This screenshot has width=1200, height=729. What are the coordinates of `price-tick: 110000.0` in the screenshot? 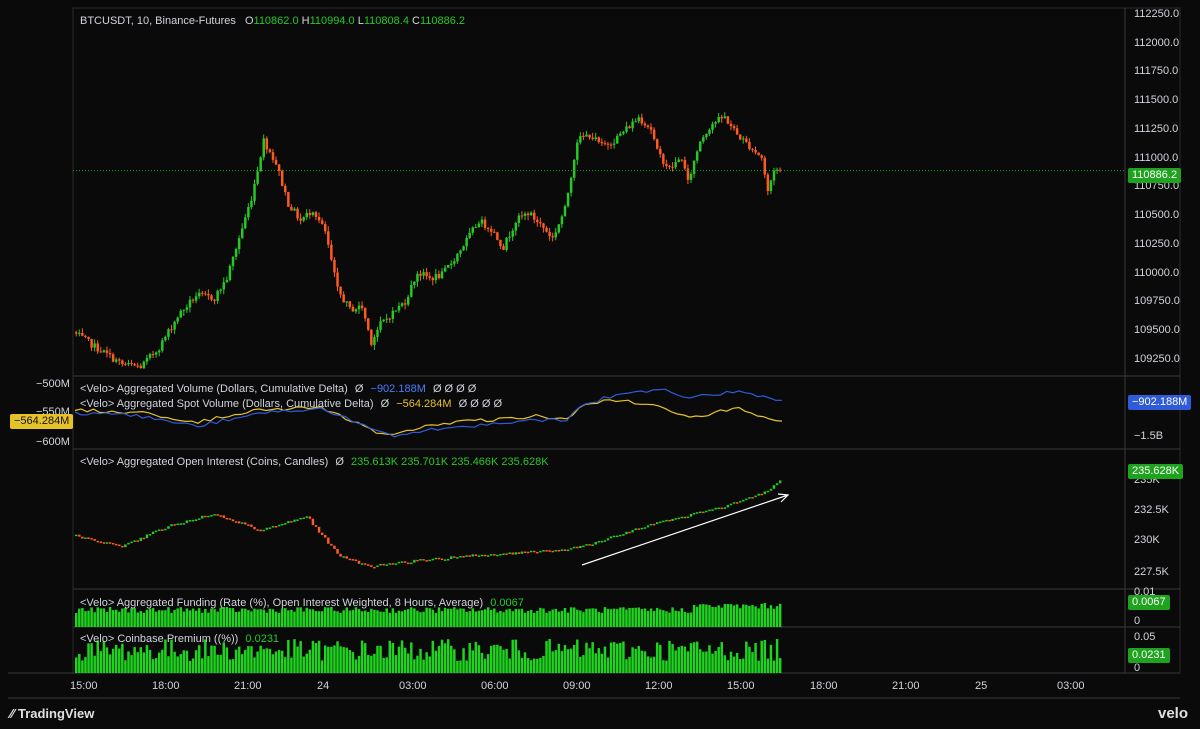 It's located at (1157, 272).